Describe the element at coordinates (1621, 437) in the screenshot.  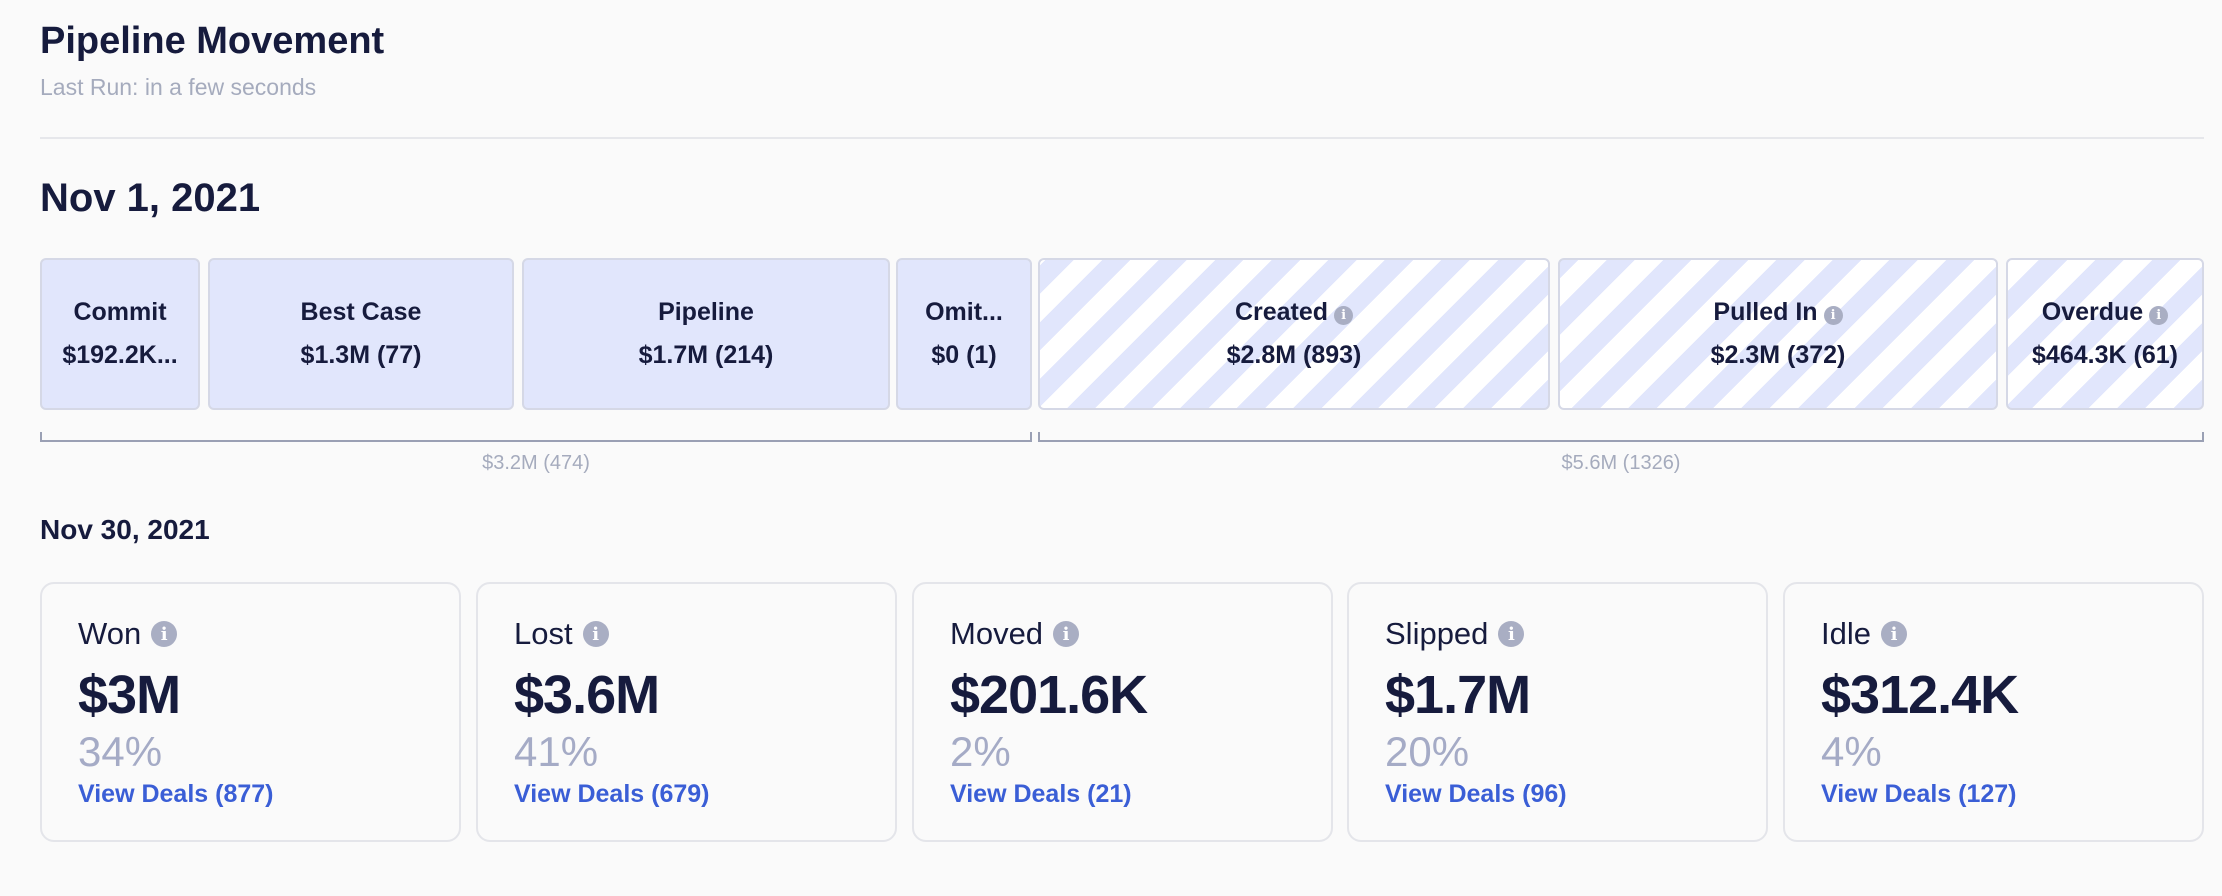
I see `added-pipeline-bracket` at that location.